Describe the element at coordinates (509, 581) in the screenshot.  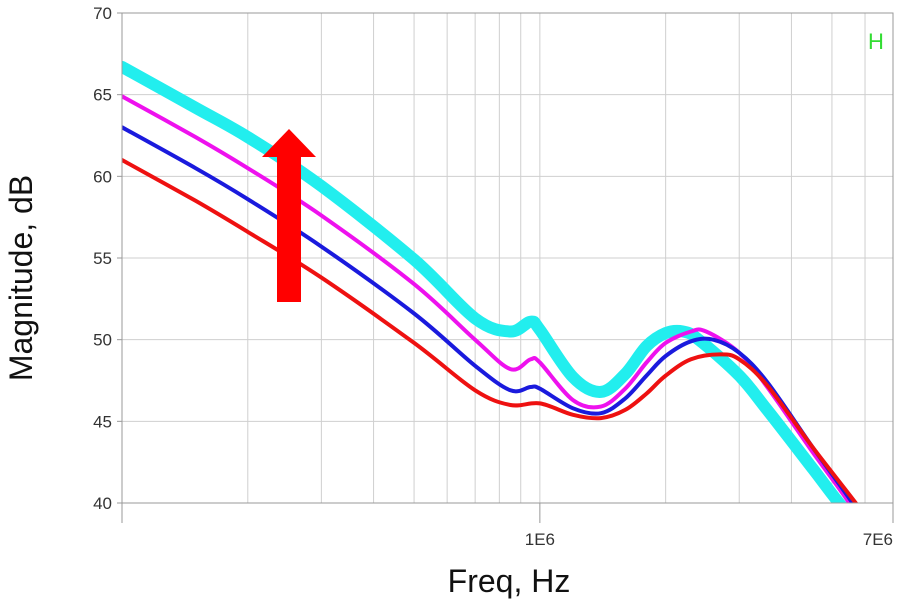
I see `x-axis-title: Freq, Hz` at that location.